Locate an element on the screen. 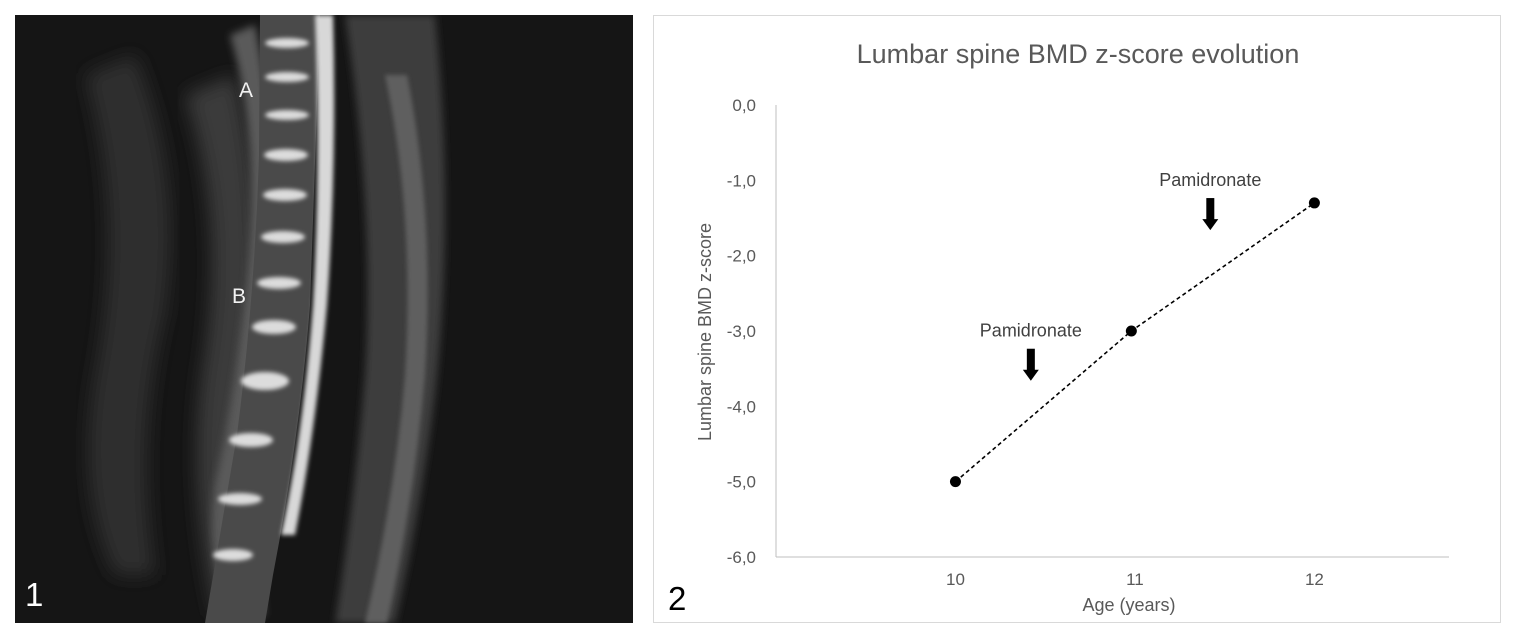  x-tick-label: 11 is located at coordinates (1135, 579).